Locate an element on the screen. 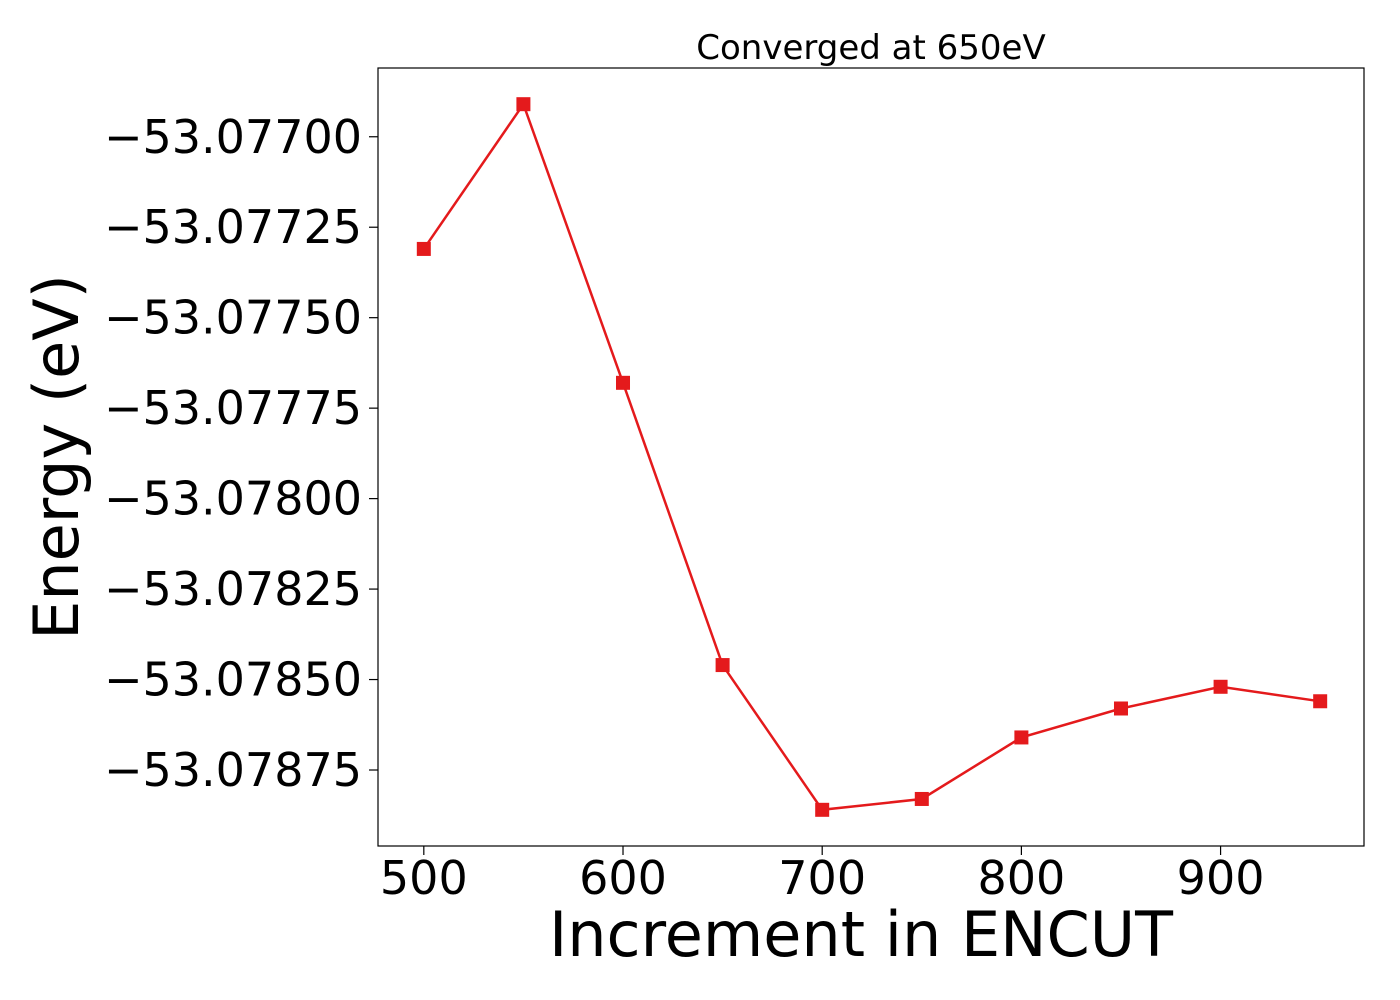 This screenshot has height=1000, width=1400. y-tick-label: −53.07825 is located at coordinates (233, 589).